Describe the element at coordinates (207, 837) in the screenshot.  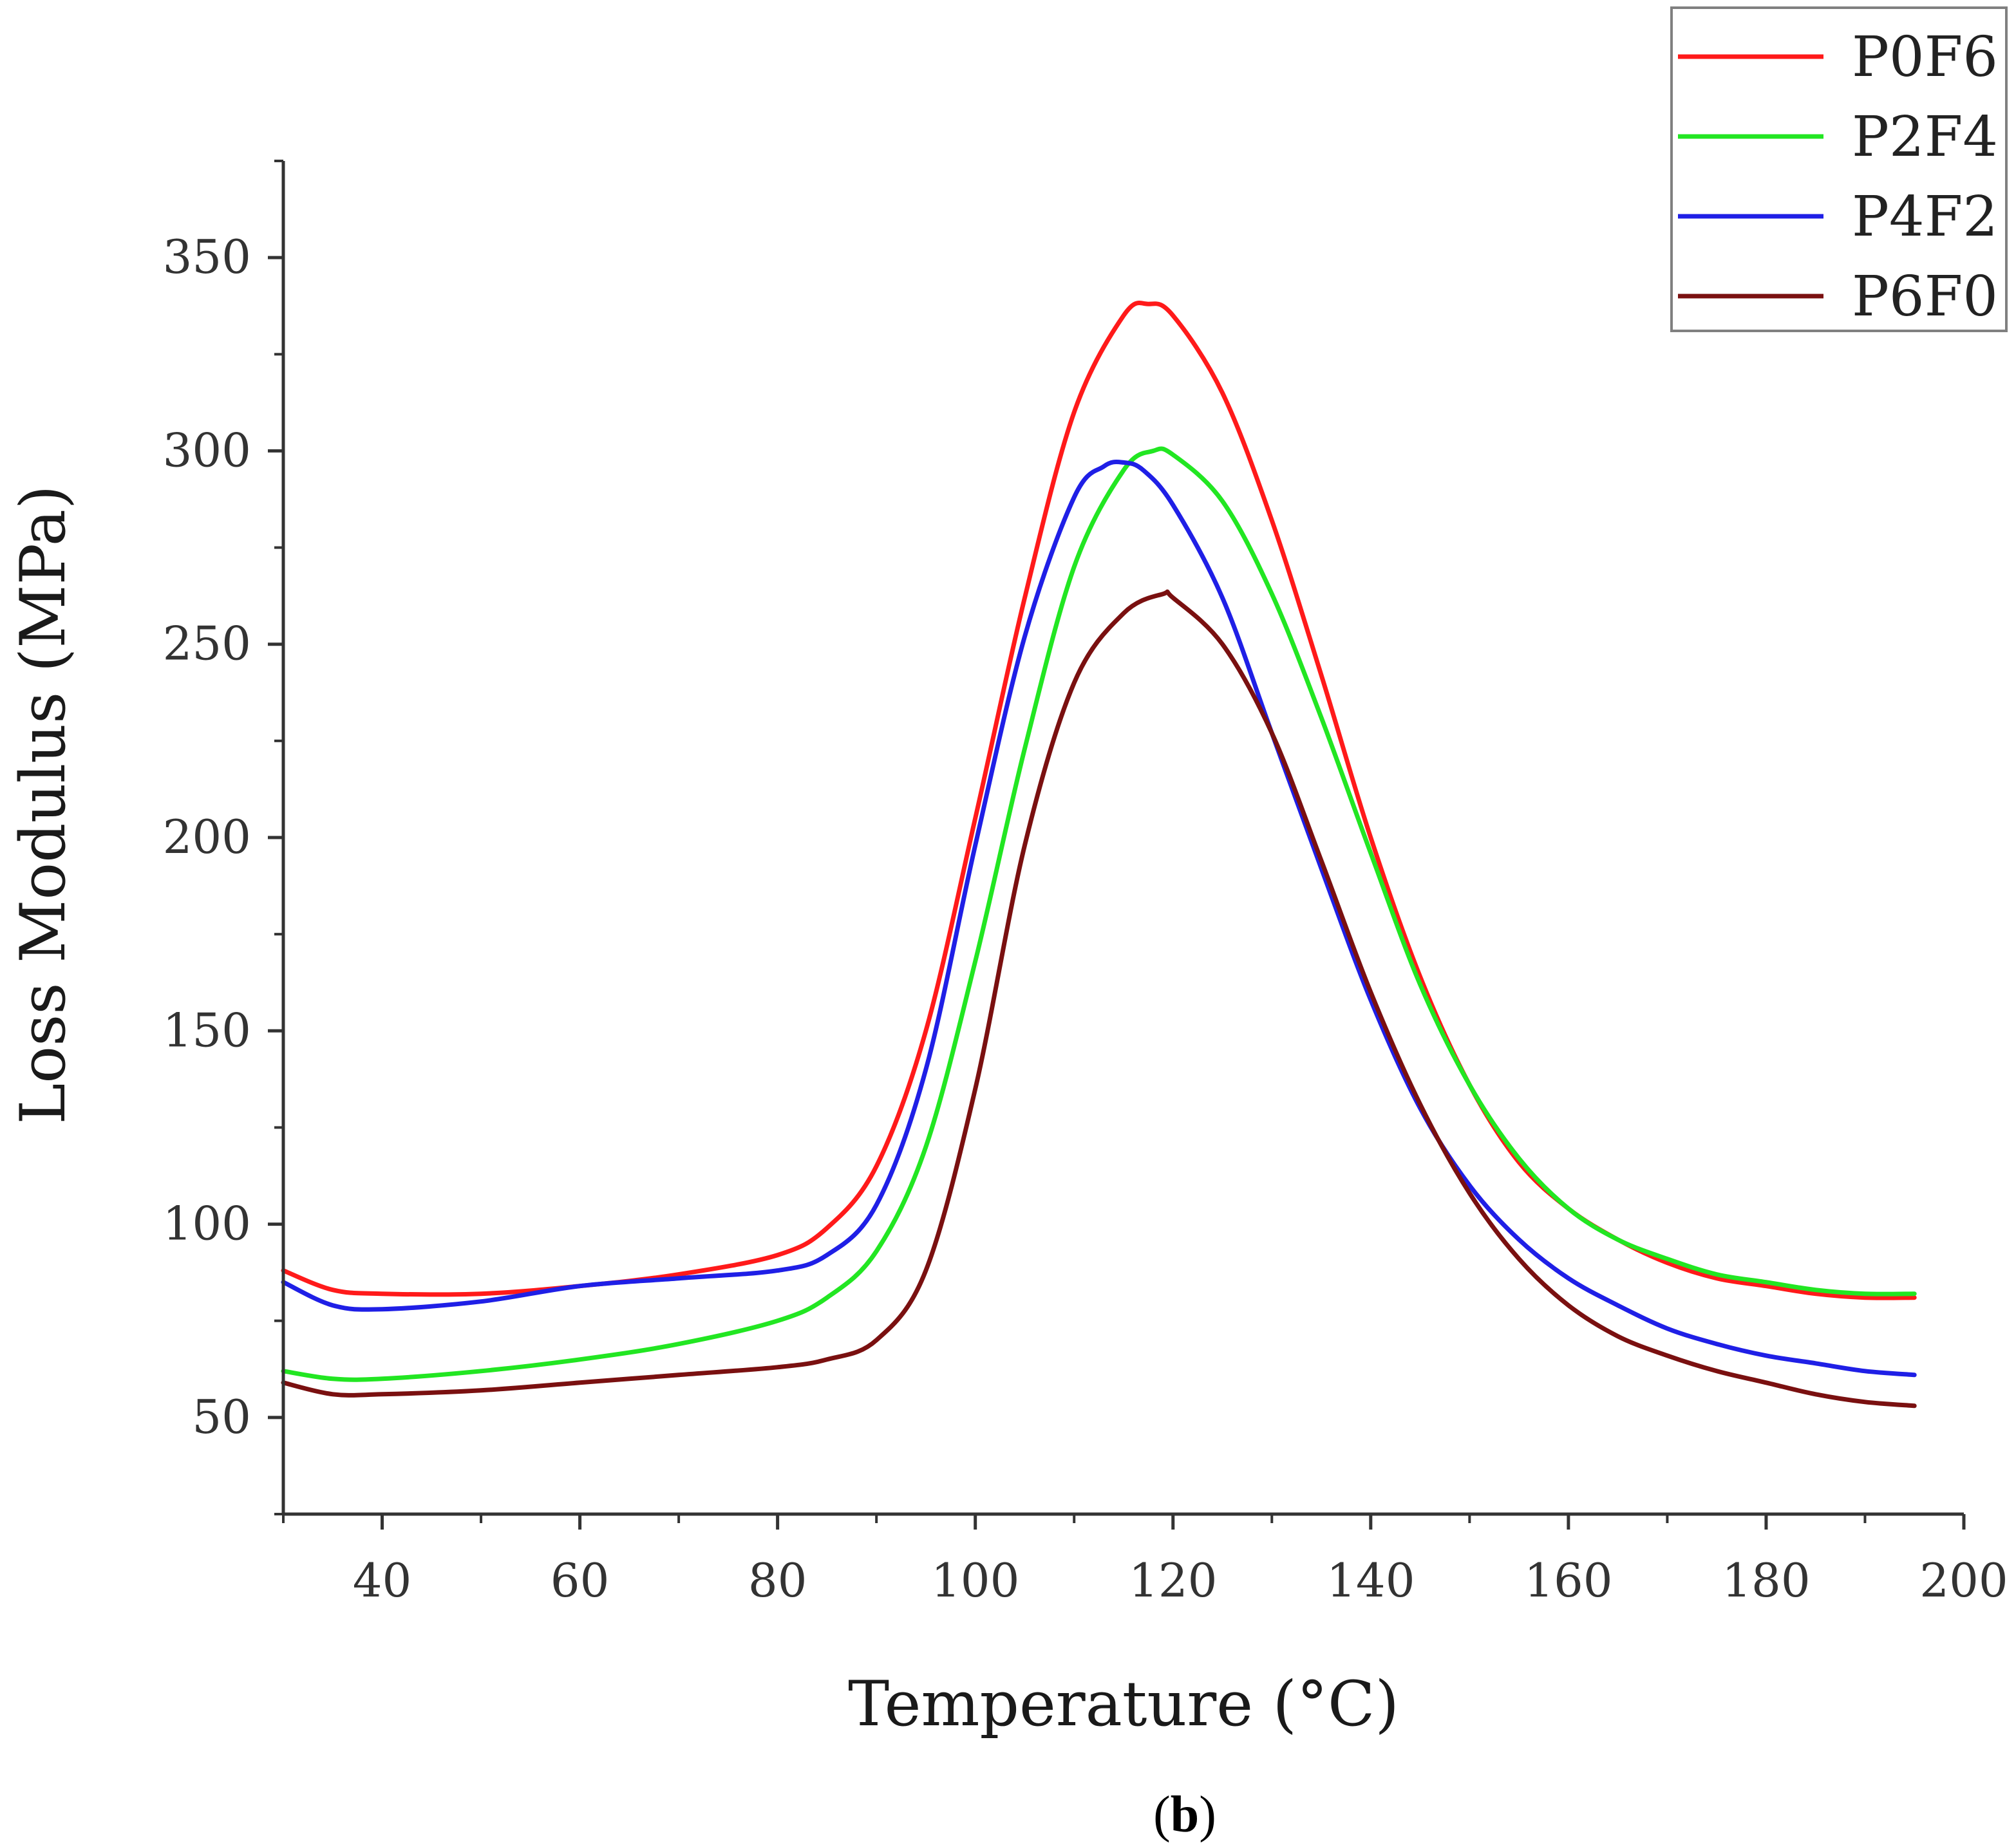
I see `y-tick-label: 200` at that location.